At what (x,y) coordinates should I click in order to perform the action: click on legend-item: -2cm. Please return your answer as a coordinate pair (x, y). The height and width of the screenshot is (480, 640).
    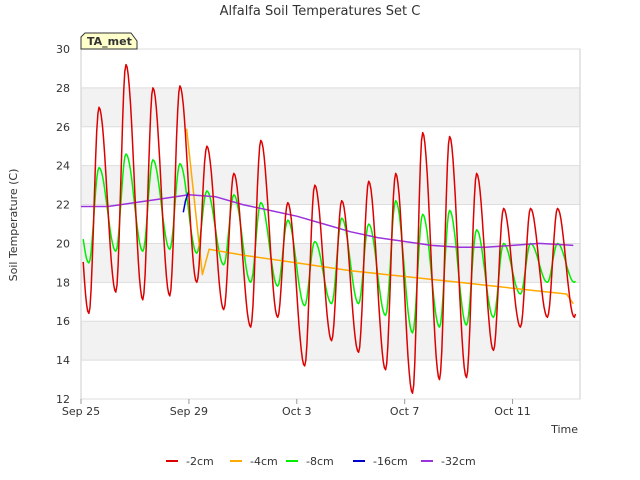
    Looking at the image, I should click on (190, 461).